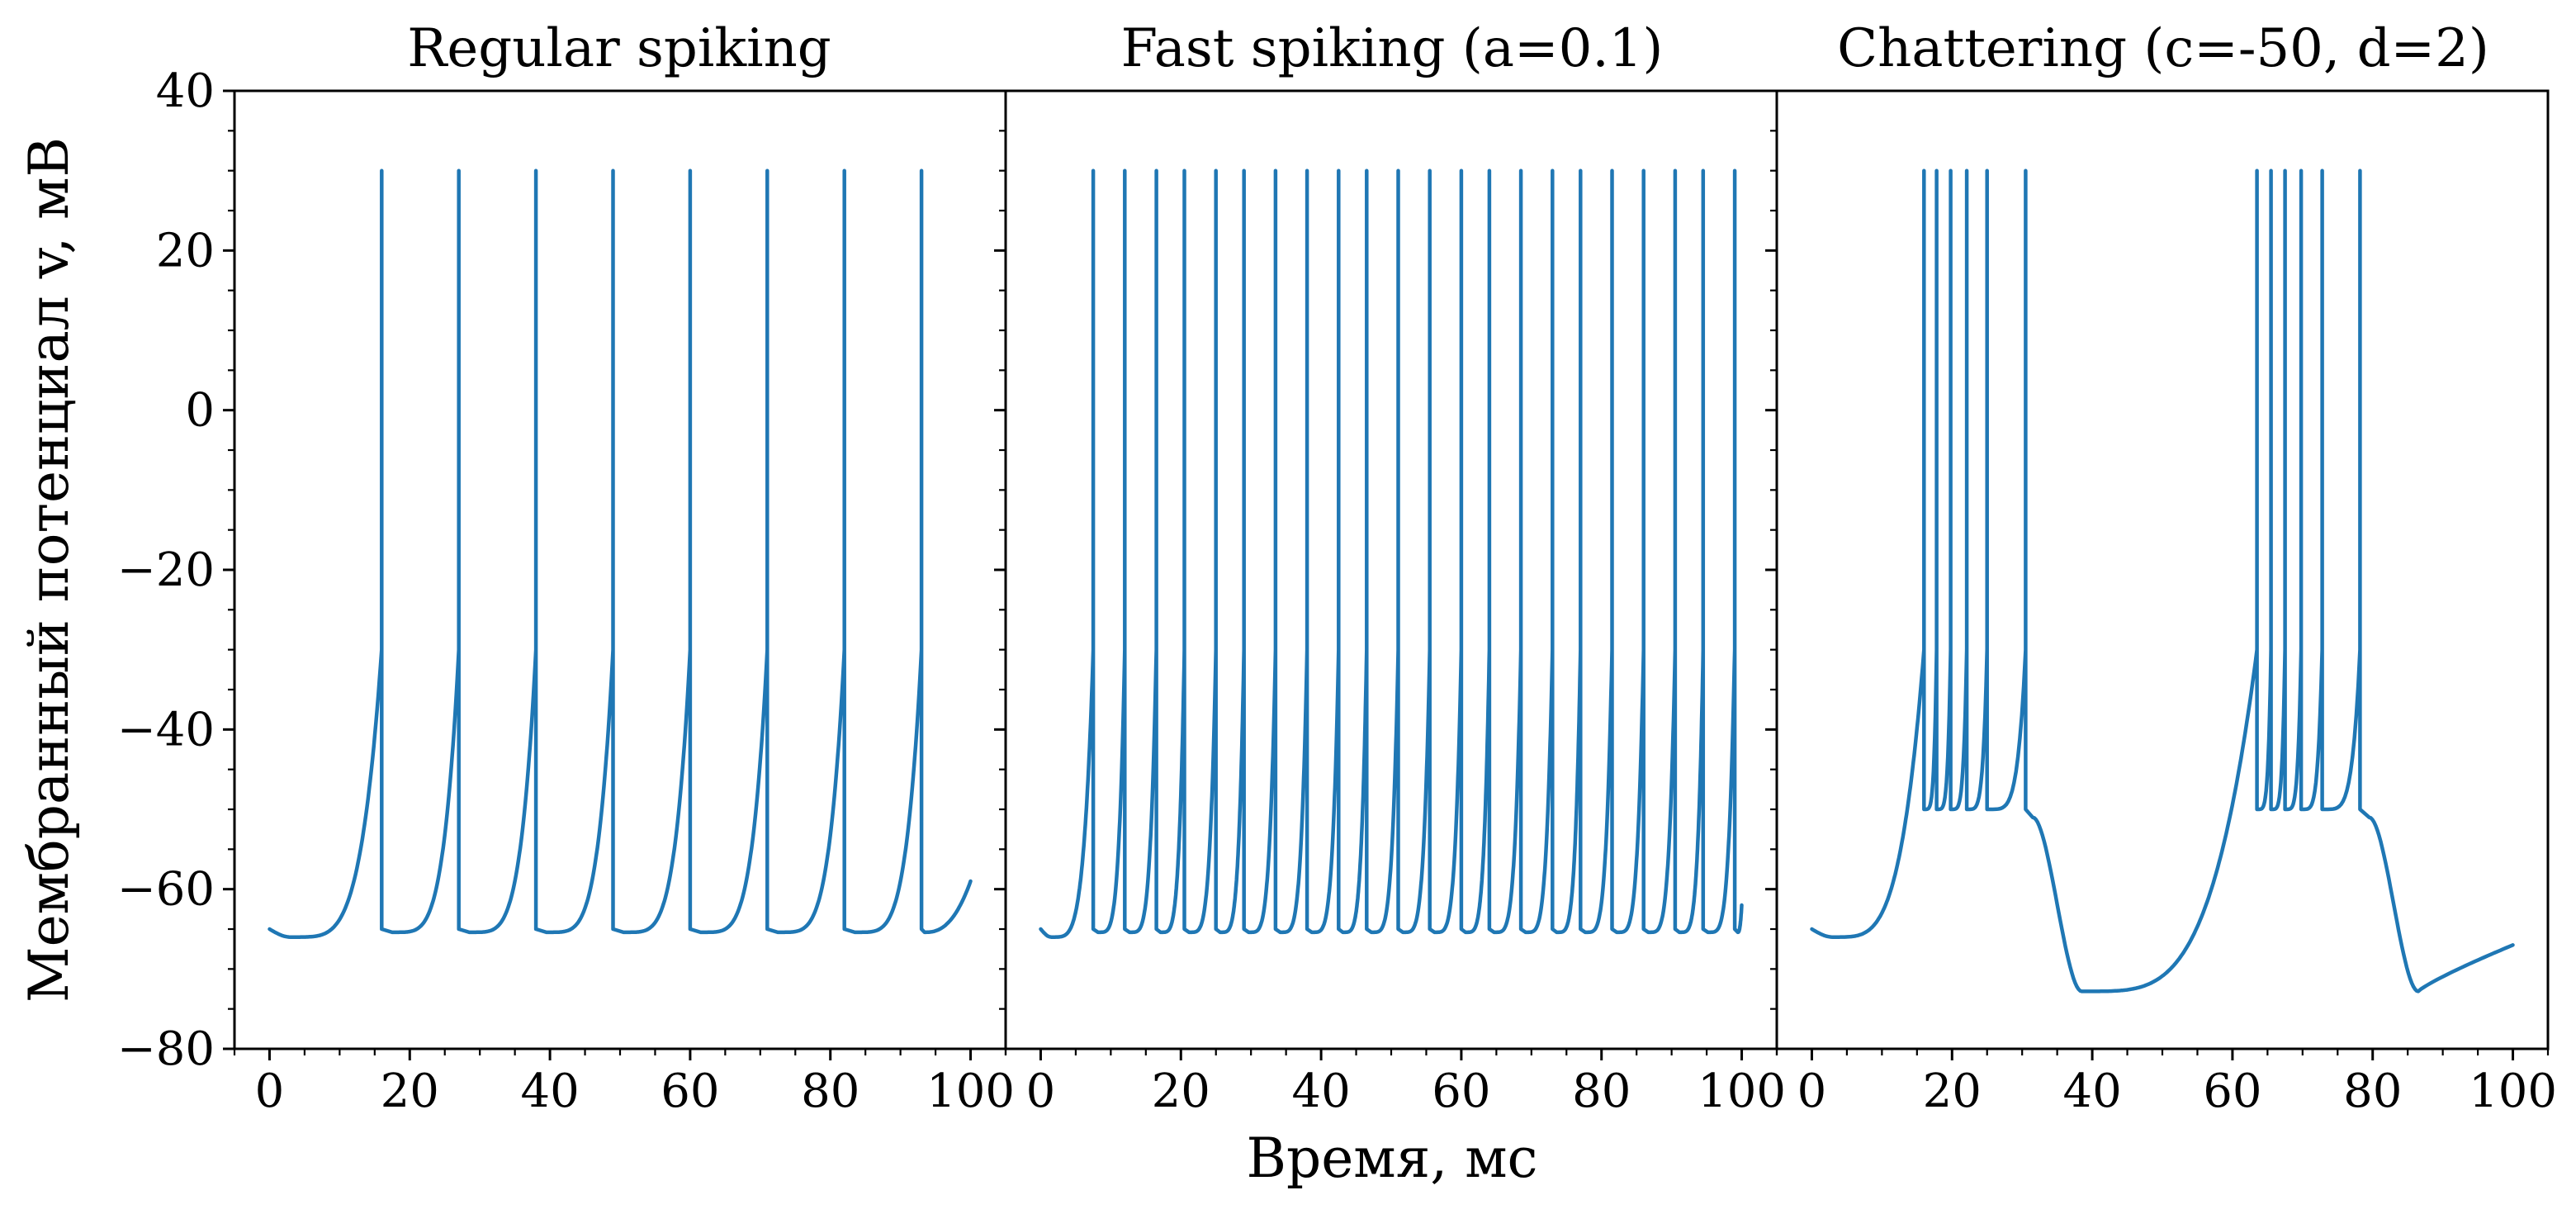 This screenshot has height=1214, width=2576. What do you see at coordinates (49, 570) in the screenshot?
I see `y-axis-label: Мембранный потенциал v, мВ` at bounding box center [49, 570].